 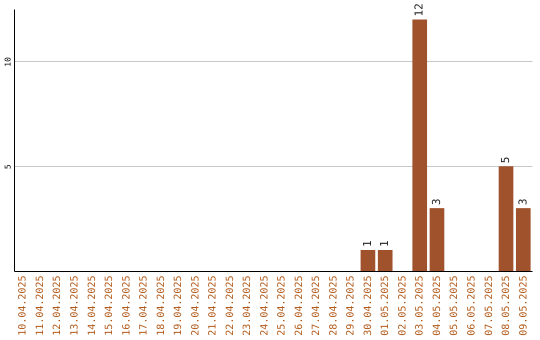 What do you see at coordinates (472, 306) in the screenshot?
I see `x-tick-label: 06.05.2025` at bounding box center [472, 306].